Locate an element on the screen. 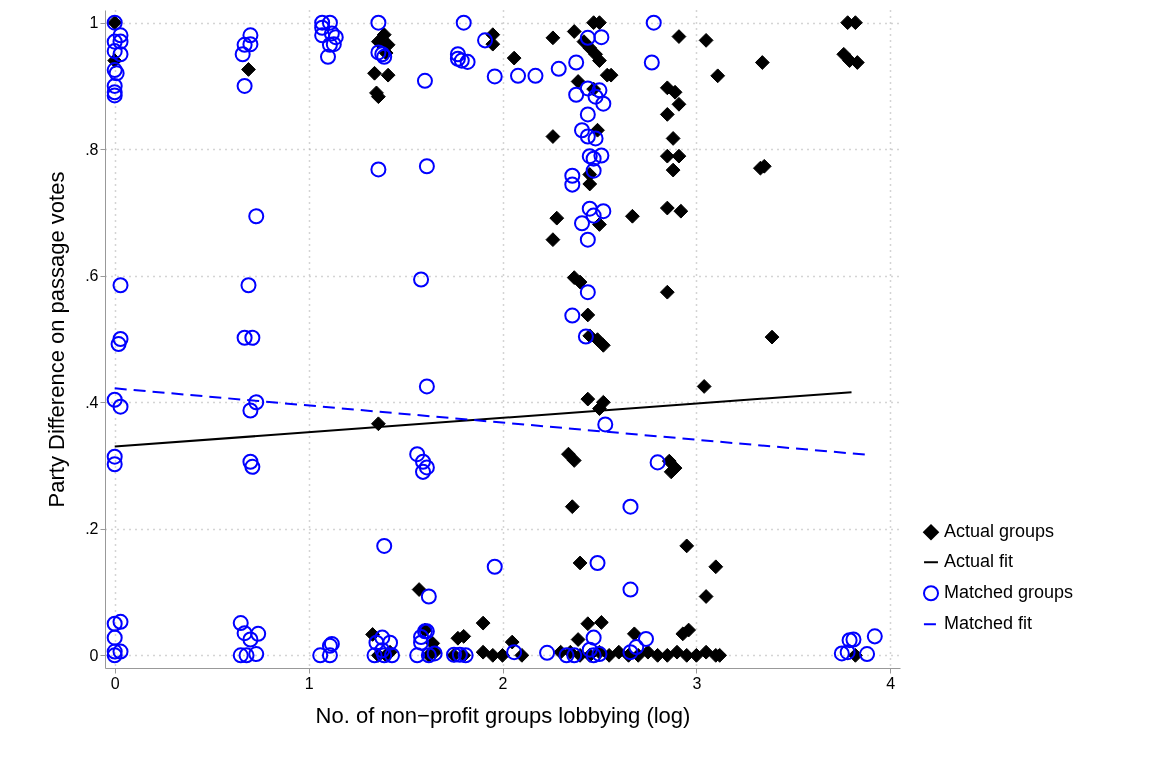 This screenshot has width=1151, height=757. y-tick-label: .4 is located at coordinates (92, 402).